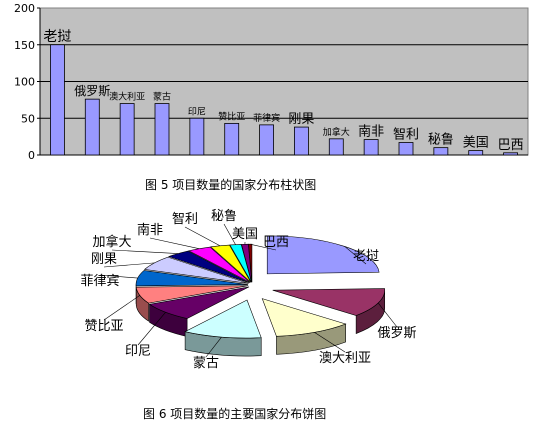  What do you see at coordinates (24, 45) in the screenshot?
I see `y-tick-label: 150` at bounding box center [24, 45].